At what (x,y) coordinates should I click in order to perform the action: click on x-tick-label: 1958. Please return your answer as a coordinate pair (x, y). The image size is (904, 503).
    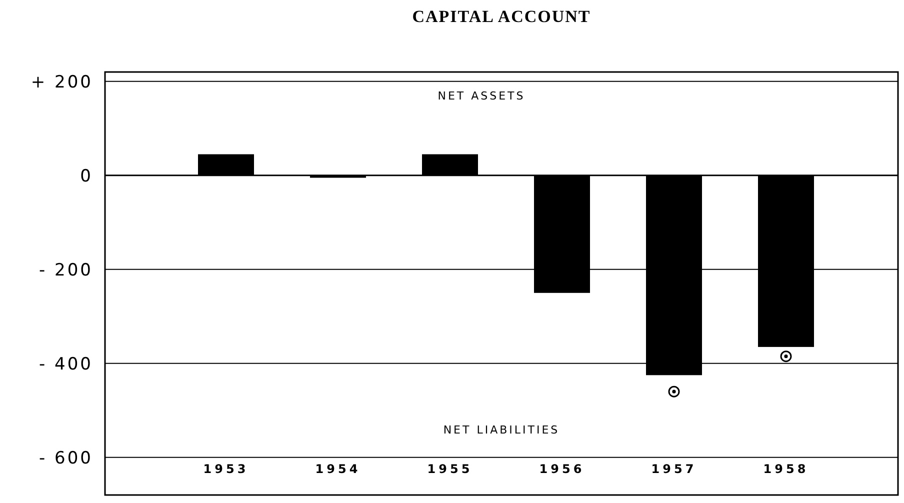
    Looking at the image, I should click on (786, 469).